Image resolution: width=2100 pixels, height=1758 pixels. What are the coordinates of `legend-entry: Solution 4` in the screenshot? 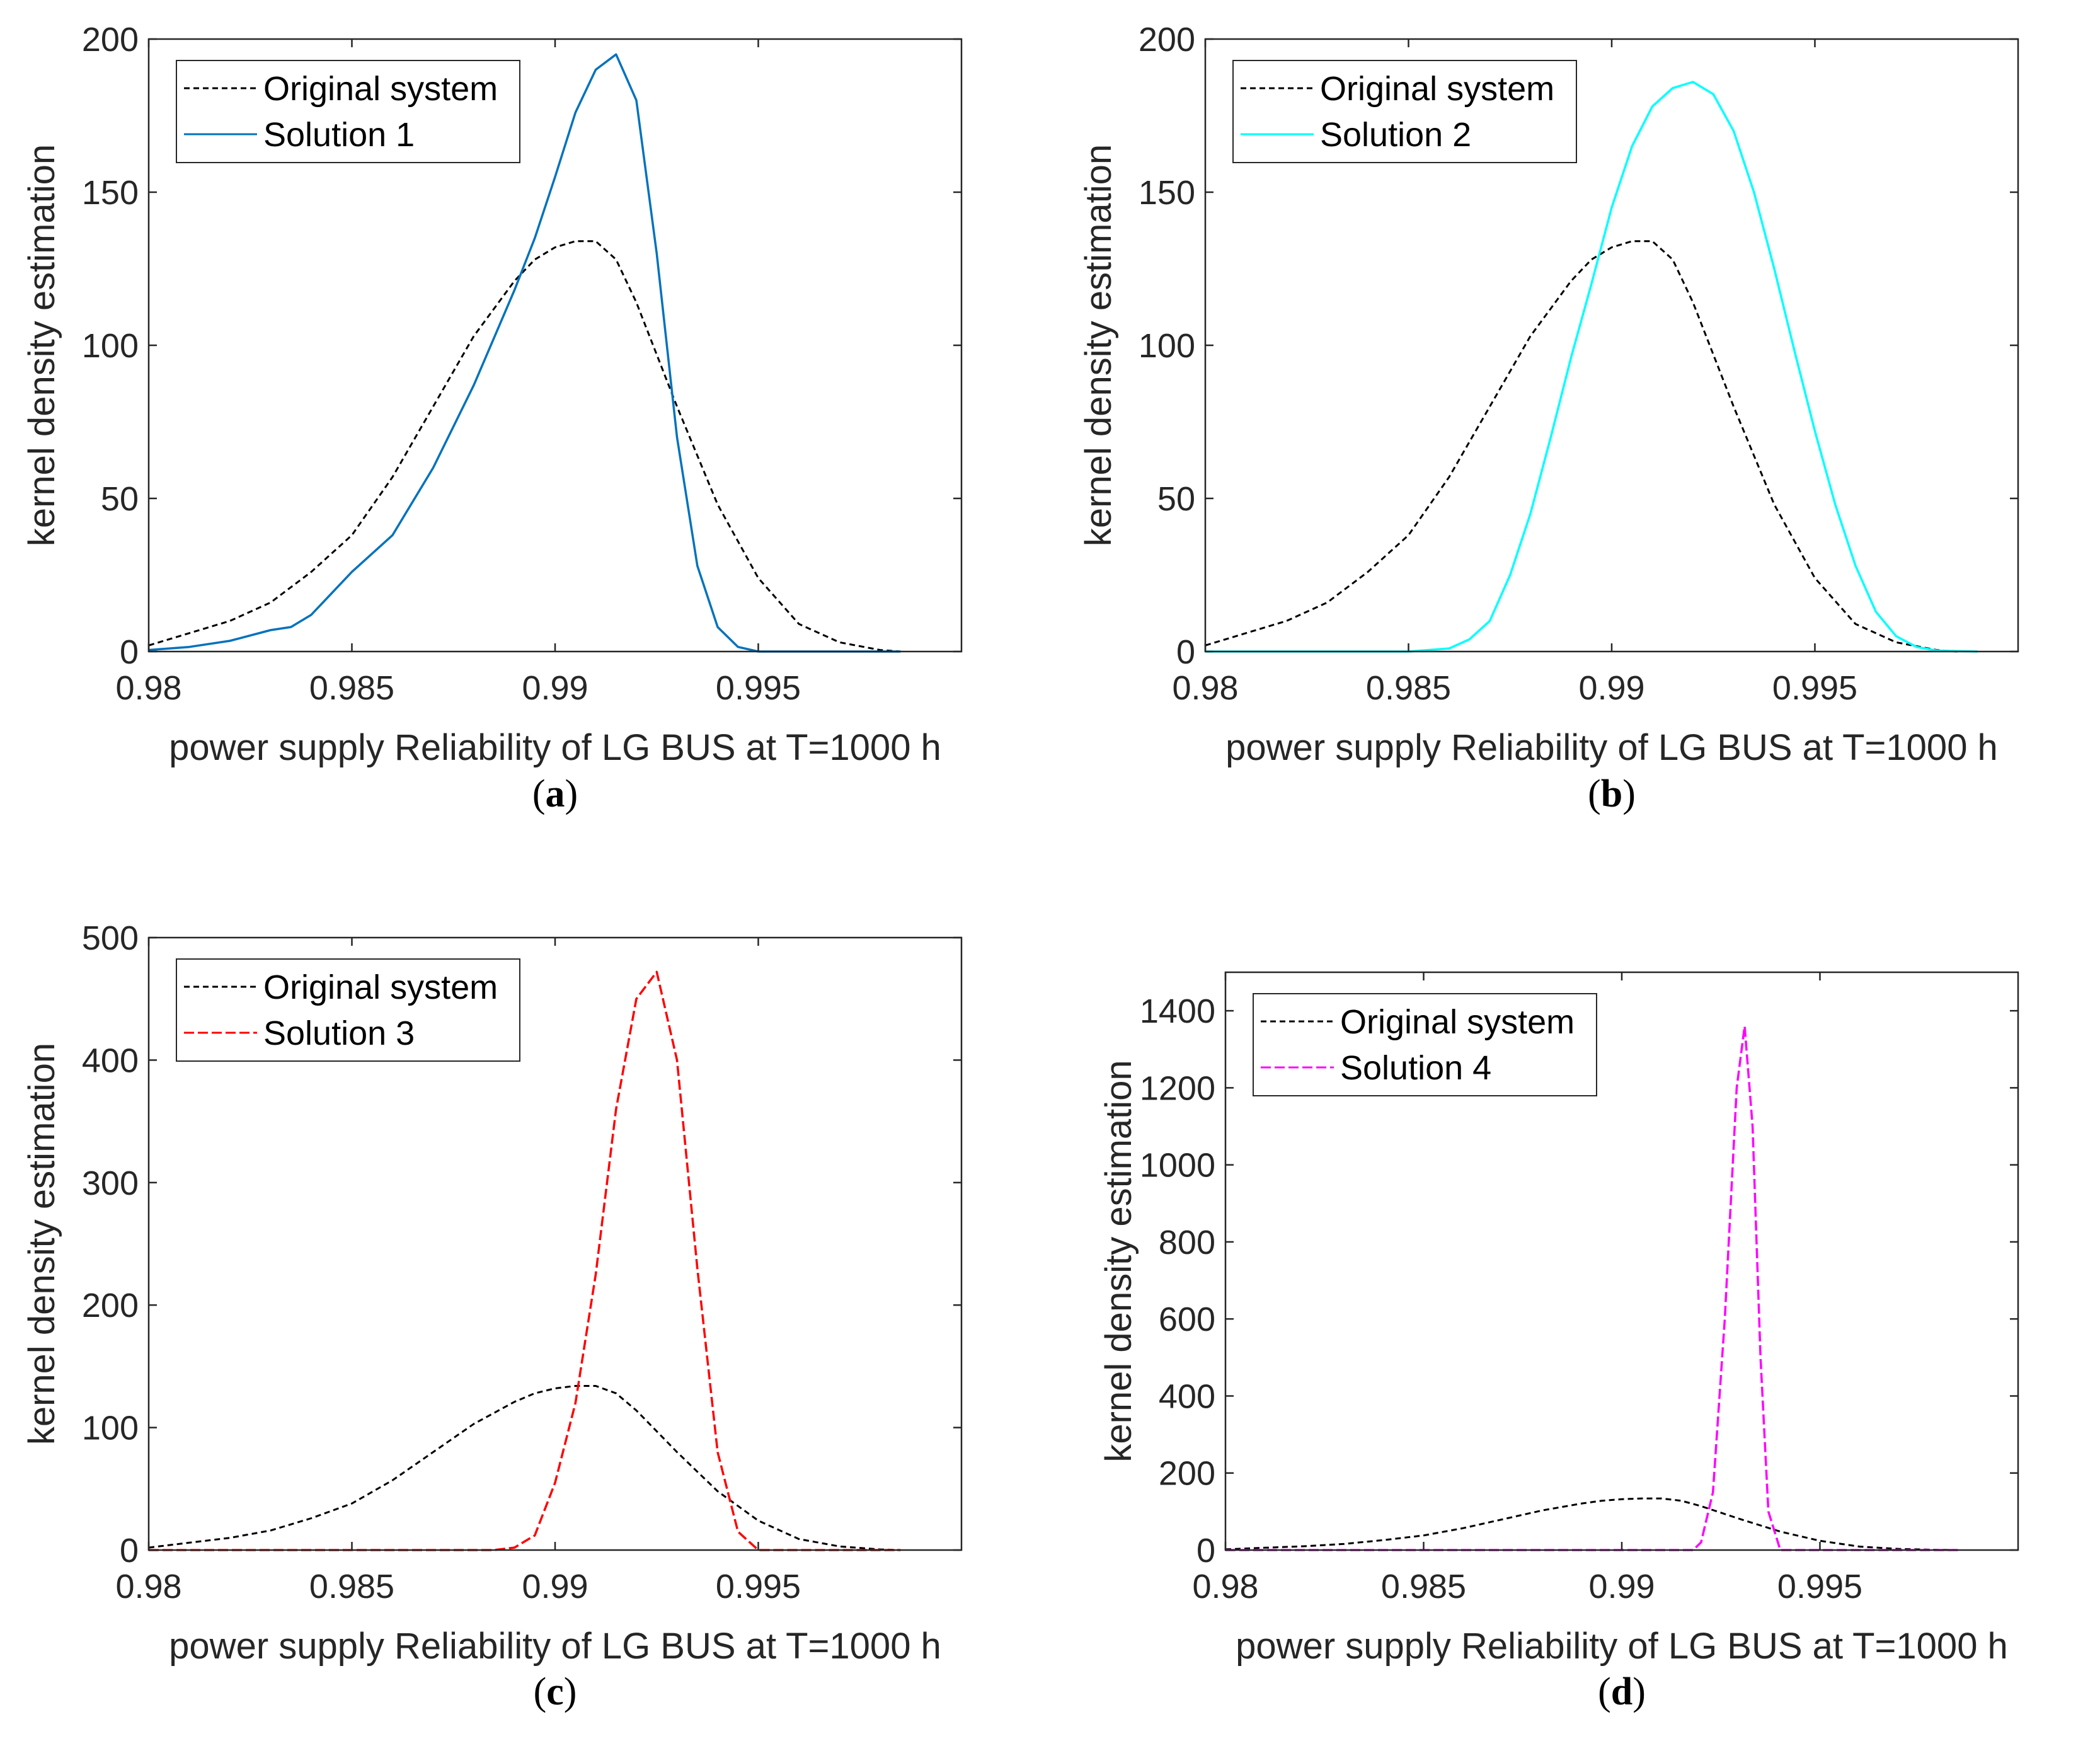 It's located at (1415, 1068).